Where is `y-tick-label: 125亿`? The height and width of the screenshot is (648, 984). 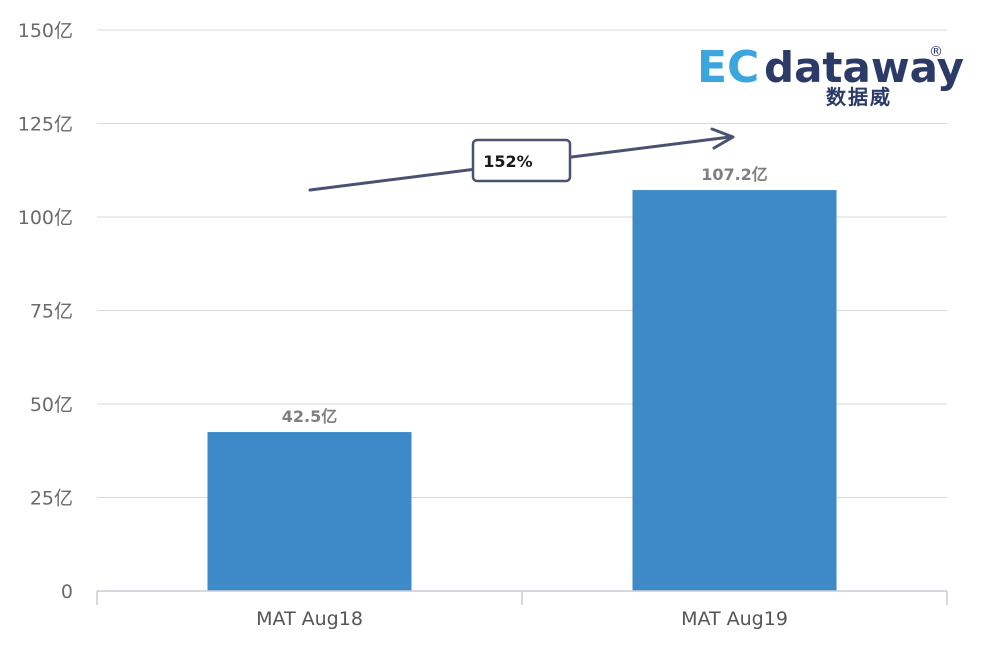
y-tick-label: 125亿 is located at coordinates (45, 125).